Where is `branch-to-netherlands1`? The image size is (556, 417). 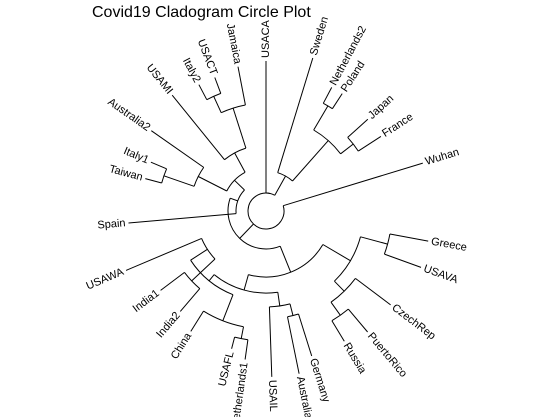
branch-to-netherlands1 is located at coordinates (246, 349).